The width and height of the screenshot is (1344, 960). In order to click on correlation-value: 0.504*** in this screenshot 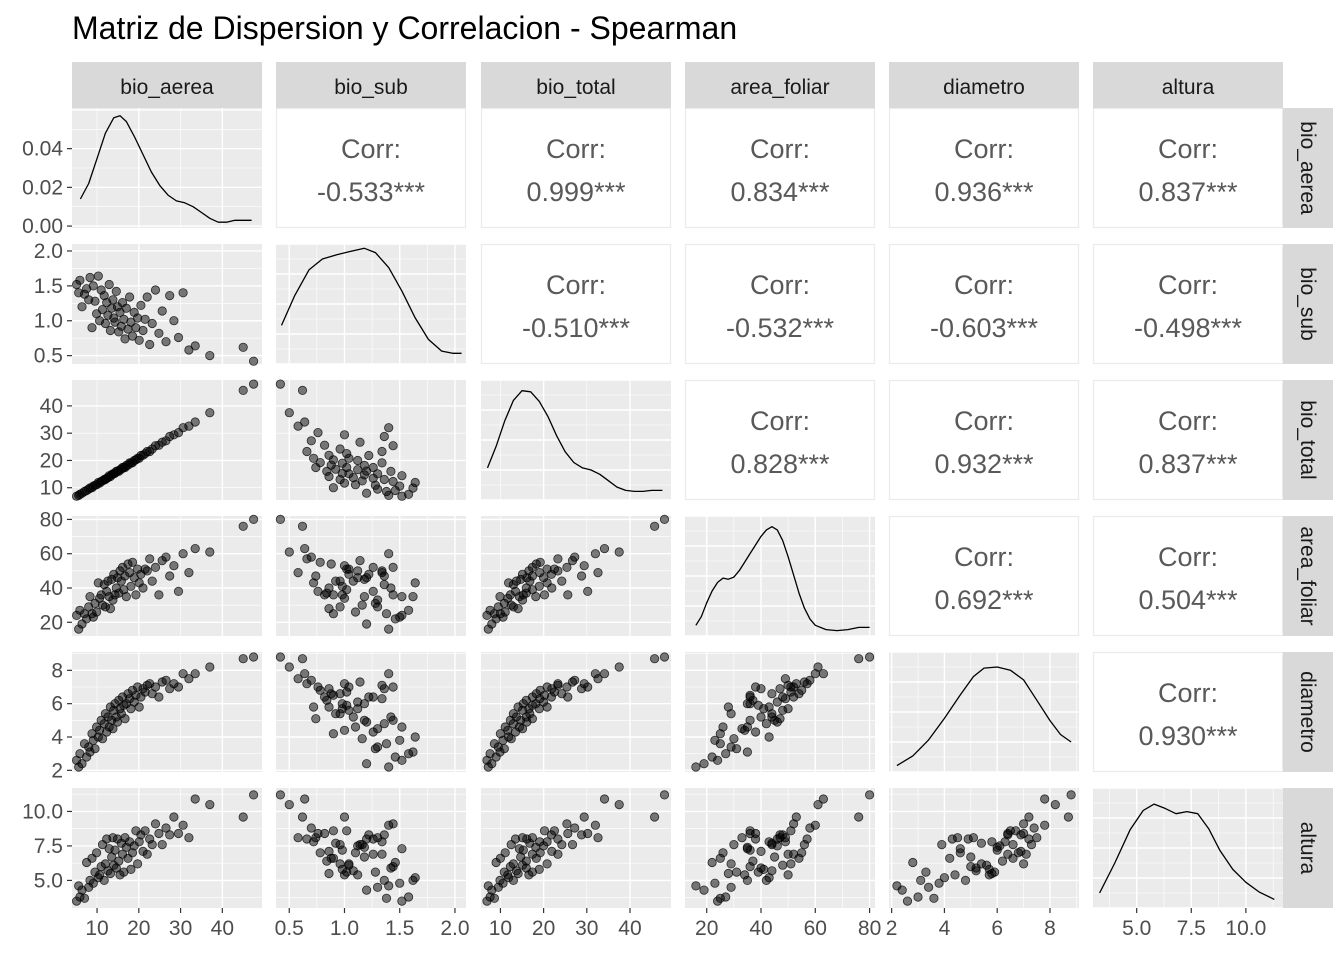, I will do `click(1188, 600)`.